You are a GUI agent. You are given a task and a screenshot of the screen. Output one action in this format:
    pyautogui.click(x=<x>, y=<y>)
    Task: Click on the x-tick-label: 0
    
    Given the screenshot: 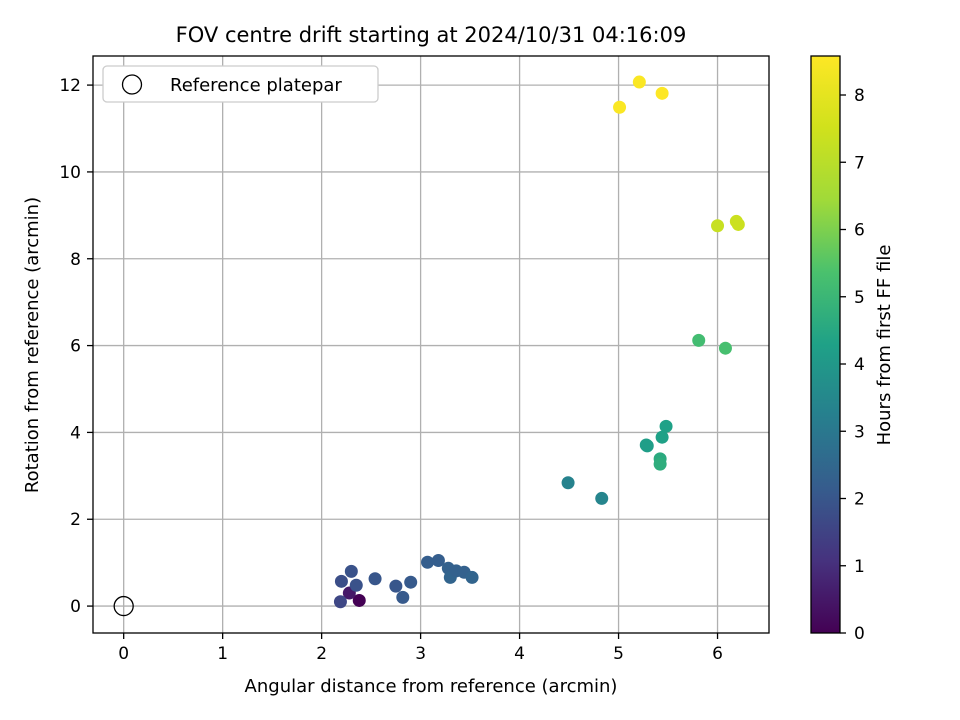 What is the action you would take?
    pyautogui.click(x=123, y=654)
    